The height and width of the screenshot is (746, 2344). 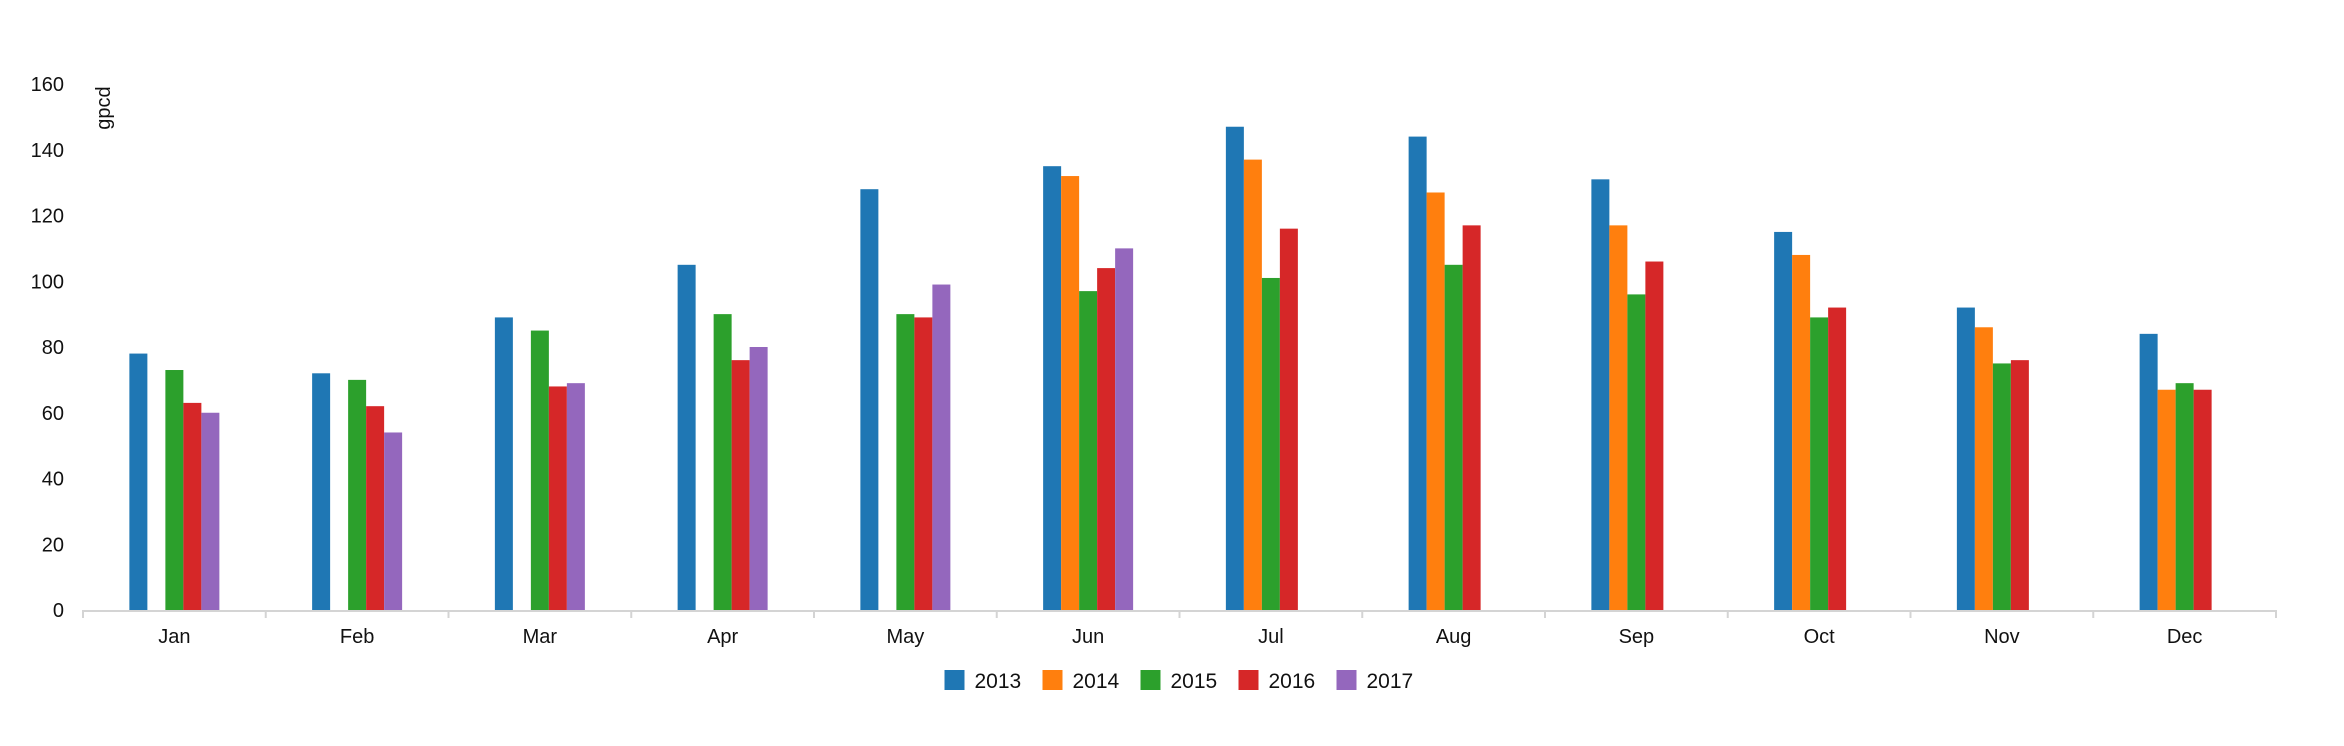 I want to click on bar-2013-feb, so click(x=321, y=491).